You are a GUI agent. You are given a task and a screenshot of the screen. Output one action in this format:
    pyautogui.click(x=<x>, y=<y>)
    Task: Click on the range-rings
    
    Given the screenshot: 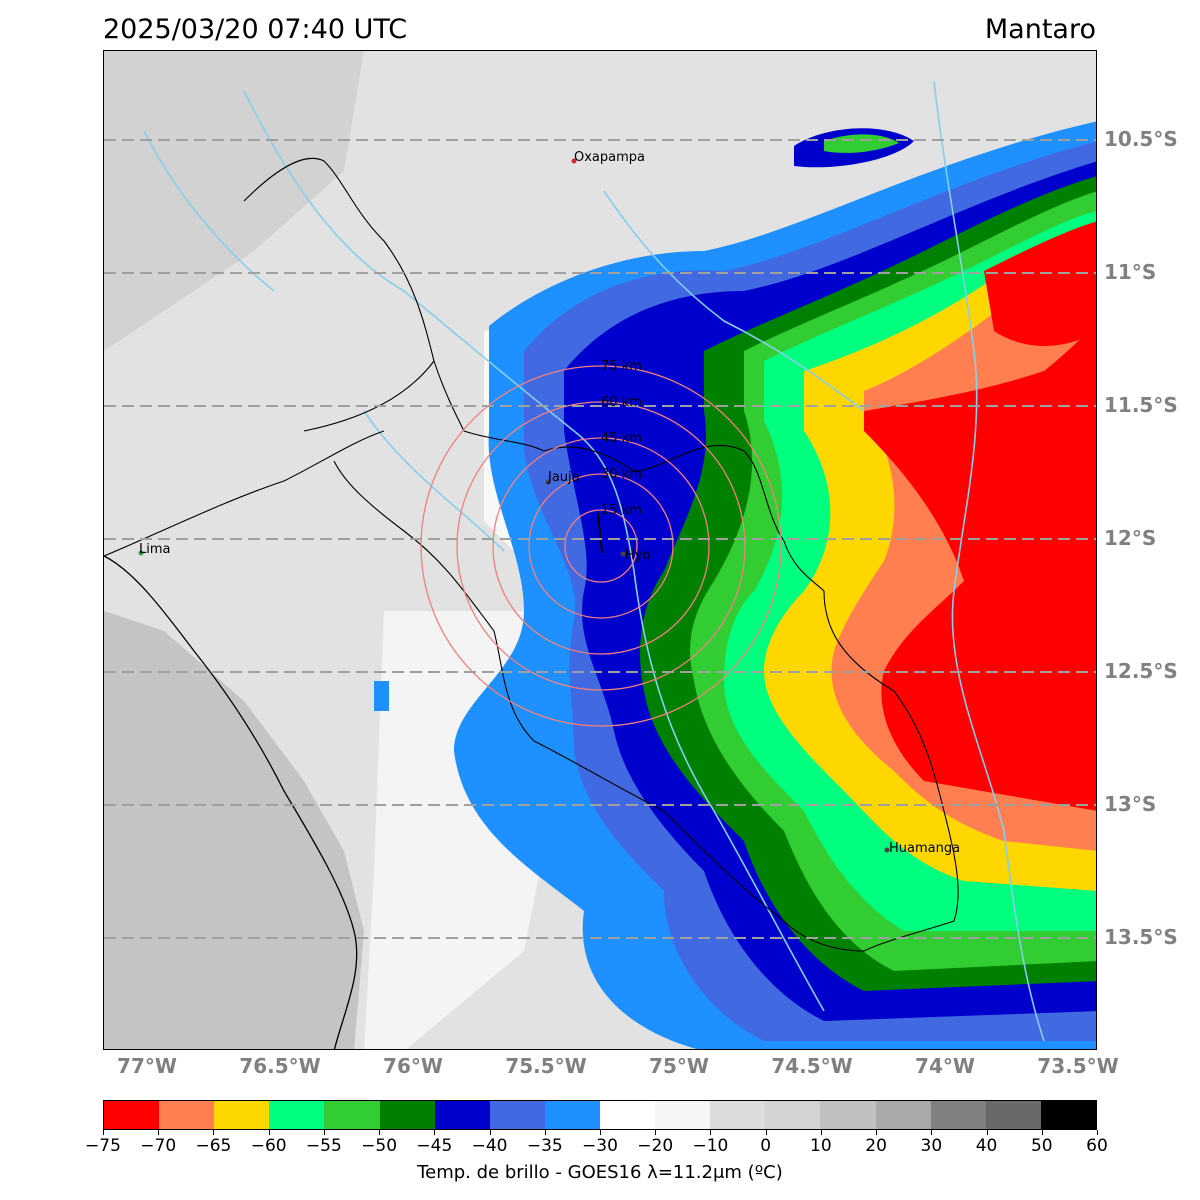 What is the action you would take?
    pyautogui.click(x=601, y=546)
    